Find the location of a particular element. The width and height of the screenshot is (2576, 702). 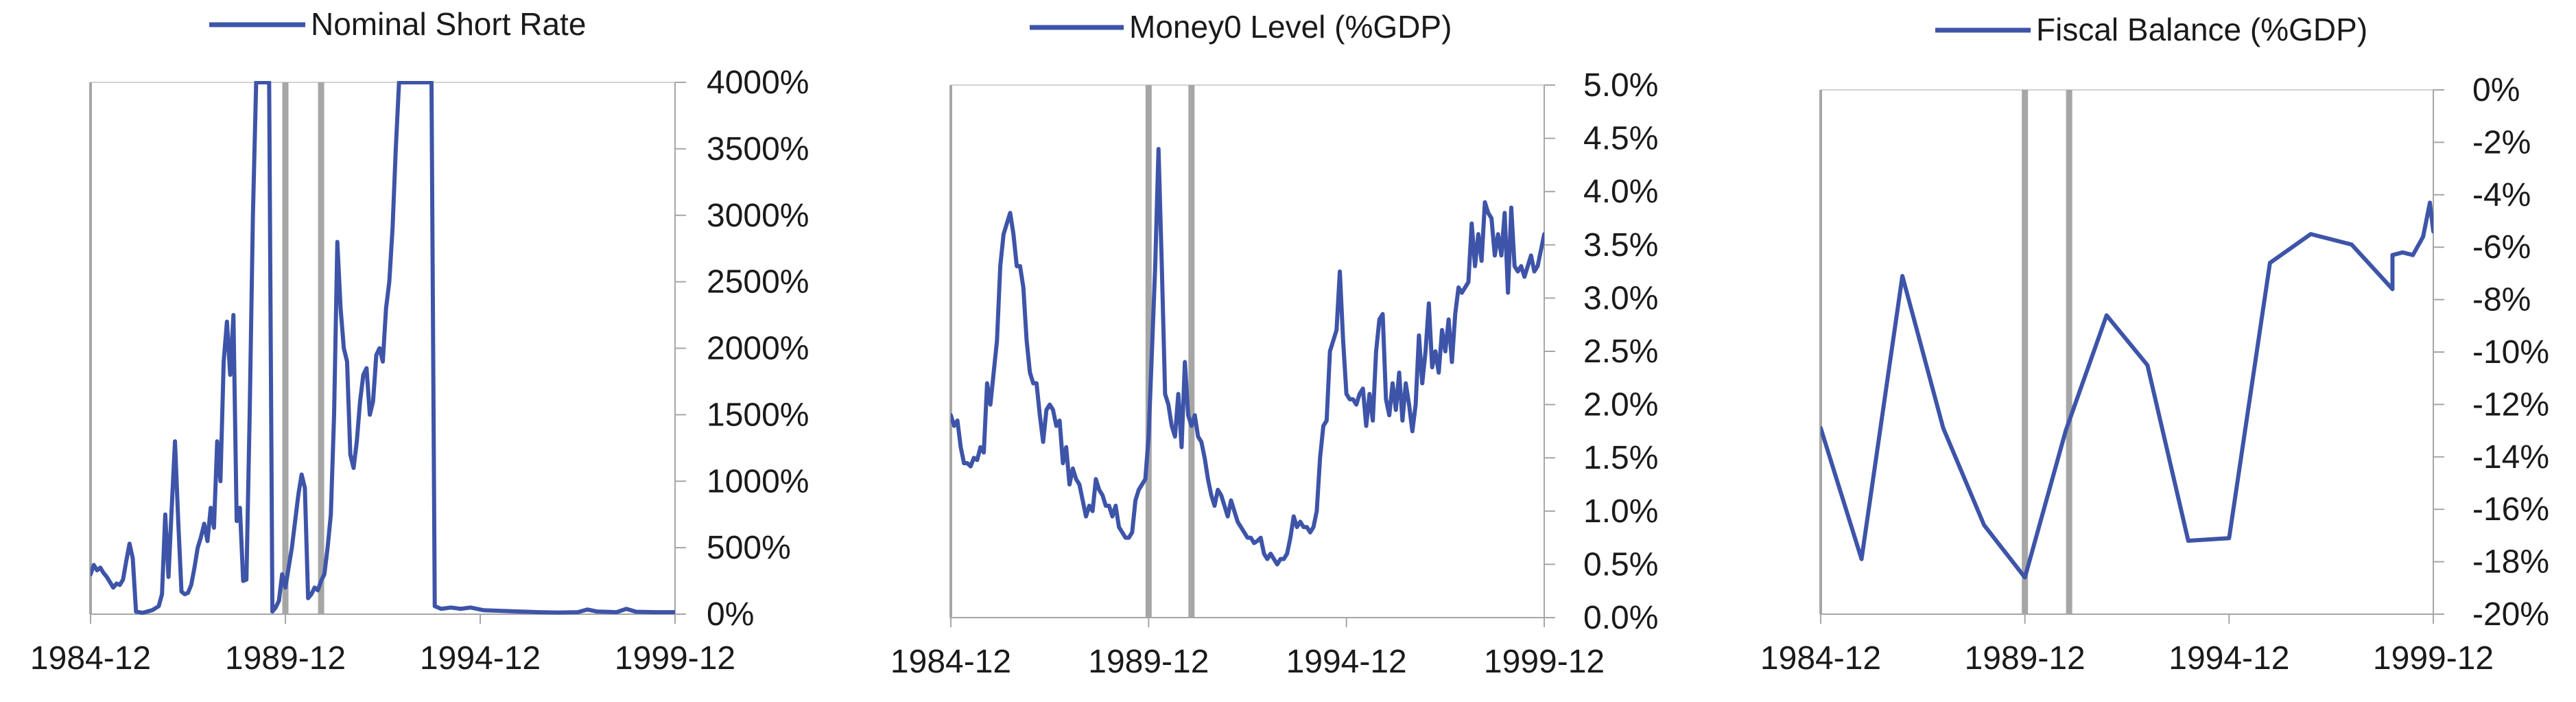

y-tick-label: 3.0% is located at coordinates (1620, 298).